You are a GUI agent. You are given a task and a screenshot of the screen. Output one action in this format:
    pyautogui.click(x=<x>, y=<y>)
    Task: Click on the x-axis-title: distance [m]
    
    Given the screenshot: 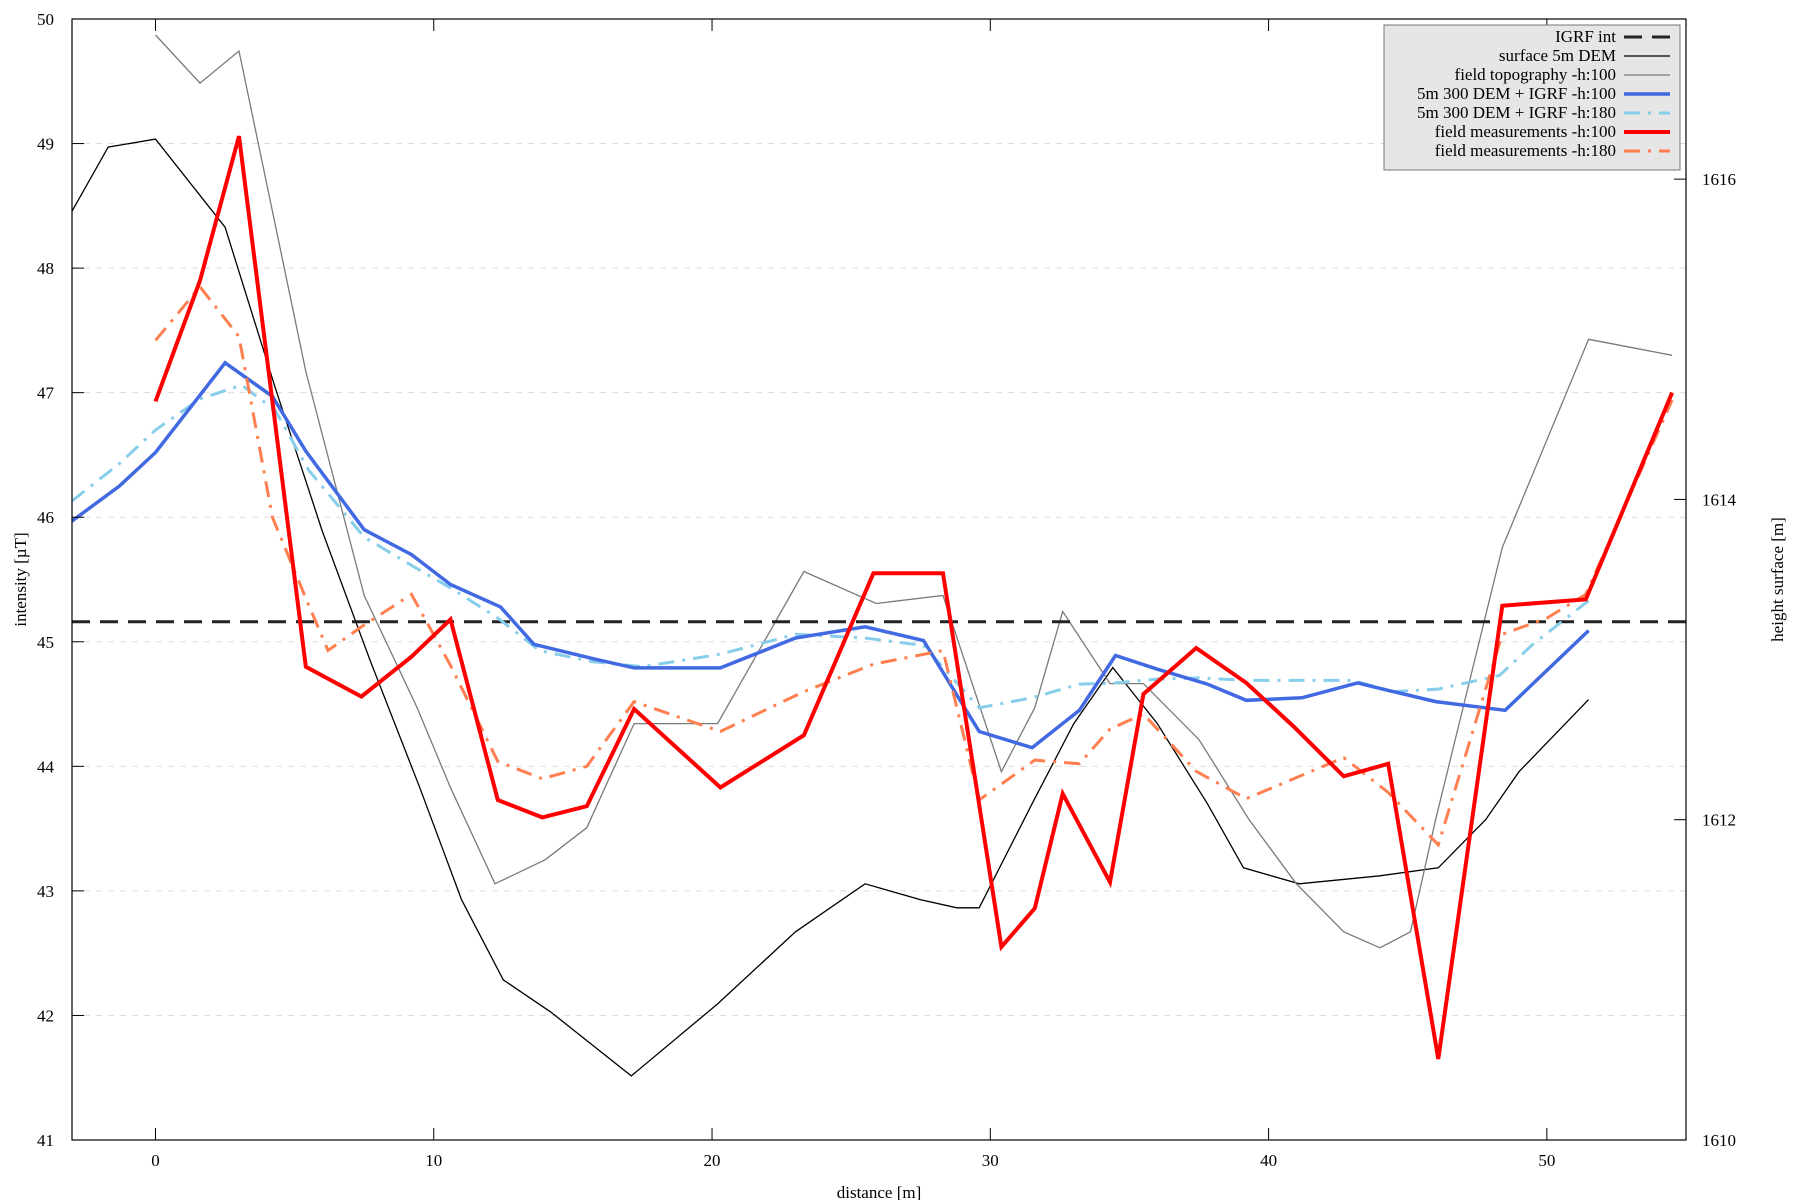 What is the action you would take?
    pyautogui.click(x=879, y=1191)
    